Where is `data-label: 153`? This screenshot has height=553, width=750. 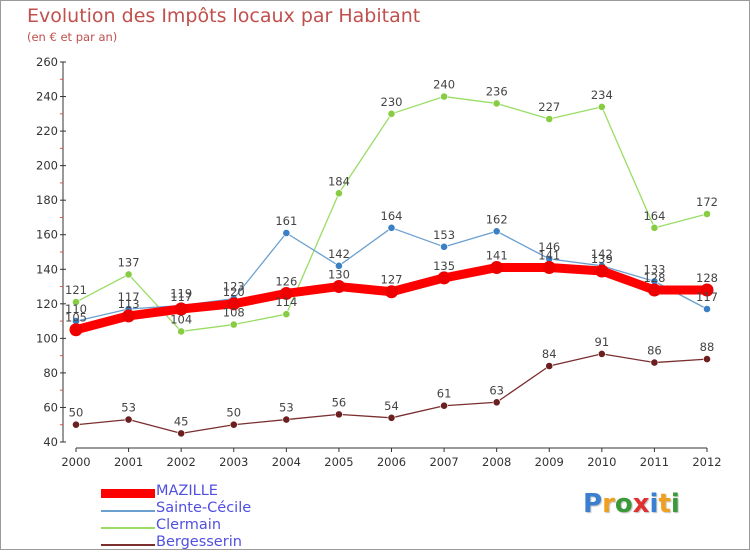 data-label: 153 is located at coordinates (444, 235).